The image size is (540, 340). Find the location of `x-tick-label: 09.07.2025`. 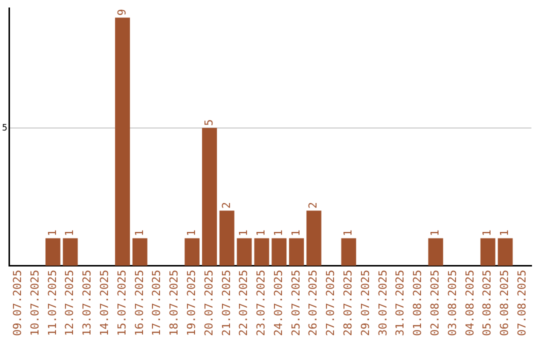

x-tick-label: 09.07.2025 is located at coordinates (17, 303).